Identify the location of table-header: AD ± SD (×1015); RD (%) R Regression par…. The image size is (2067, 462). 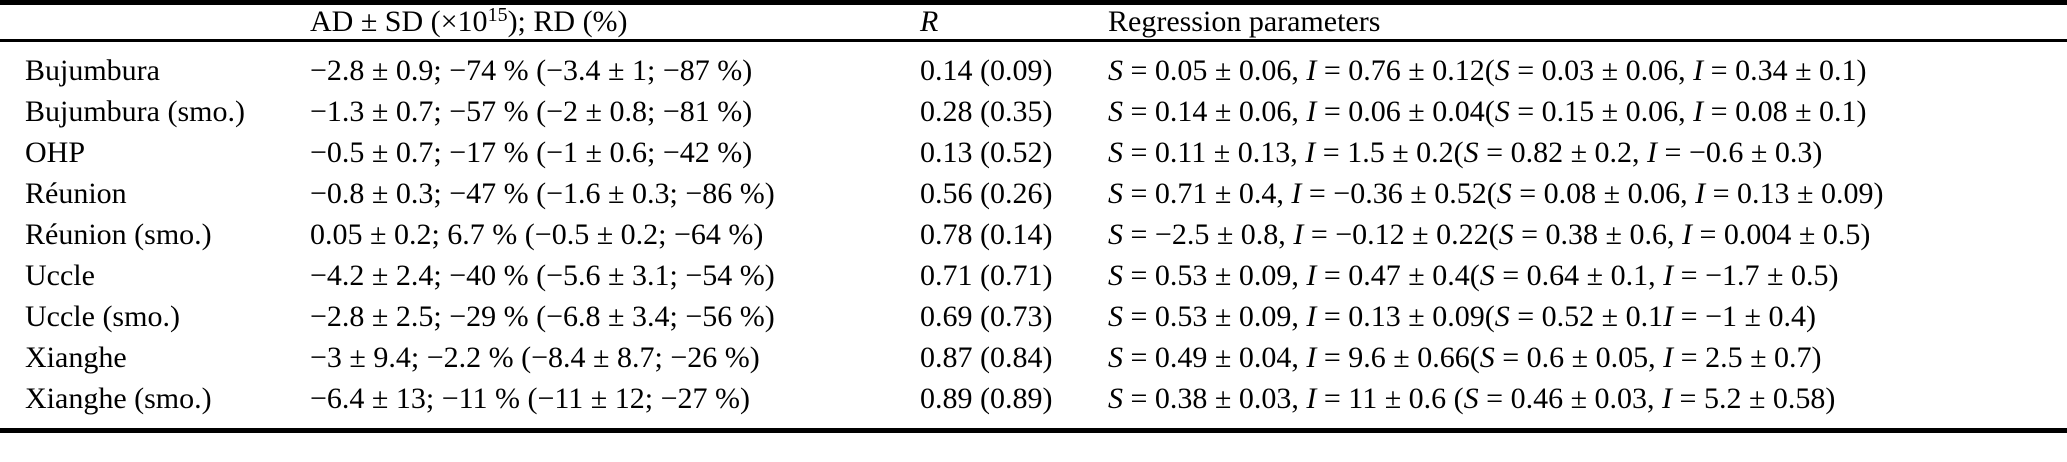
(1033, 22).